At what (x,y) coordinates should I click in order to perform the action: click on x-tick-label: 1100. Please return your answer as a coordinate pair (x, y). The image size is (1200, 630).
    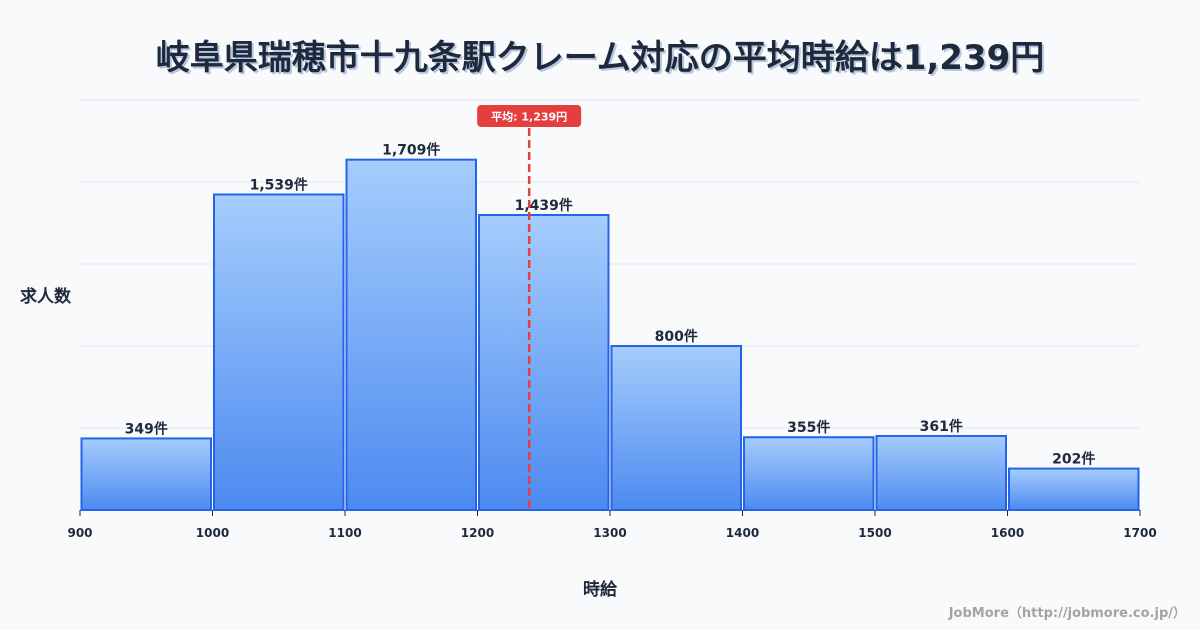
    Looking at the image, I should click on (344, 533).